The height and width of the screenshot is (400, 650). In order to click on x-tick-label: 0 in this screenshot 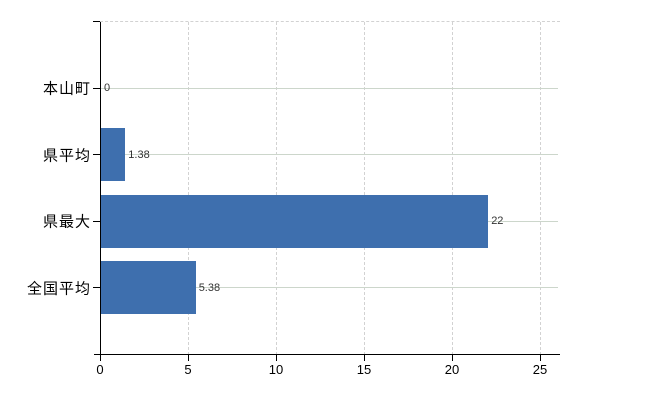, I will do `click(100, 369)`.